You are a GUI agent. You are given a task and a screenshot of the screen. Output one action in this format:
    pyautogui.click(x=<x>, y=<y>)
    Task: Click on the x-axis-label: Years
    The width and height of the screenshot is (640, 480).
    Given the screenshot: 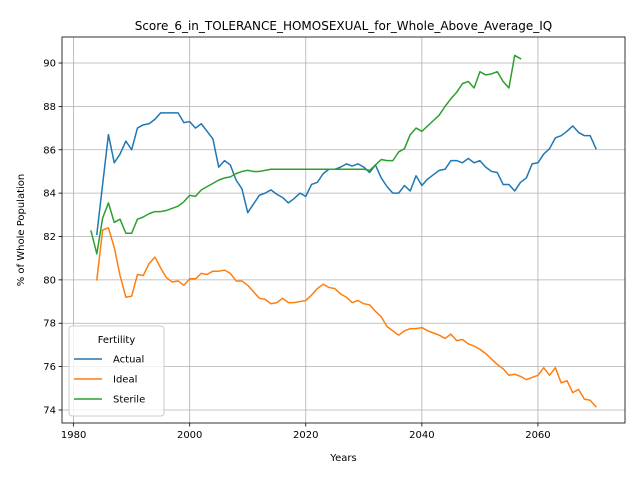 What is the action you would take?
    pyautogui.click(x=342, y=458)
    